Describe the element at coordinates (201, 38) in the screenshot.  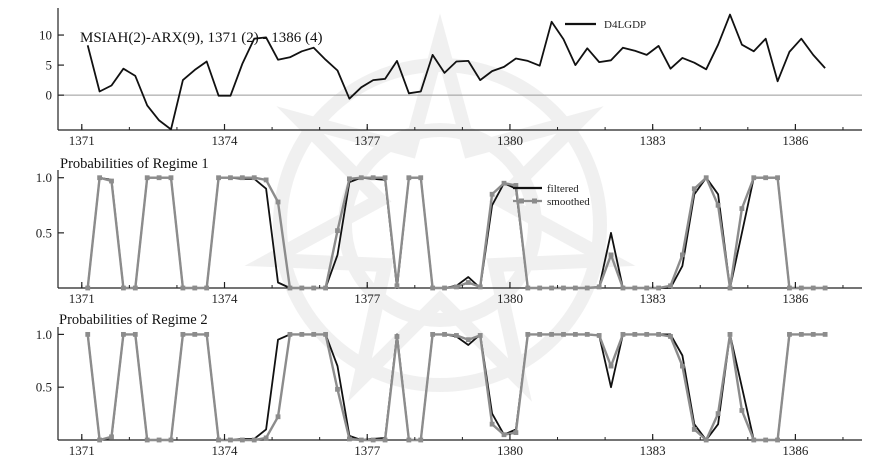
I see `panel-title: MSIAH(2)-ARX(9), 1371 (2) - 1386 (4)` at that location.